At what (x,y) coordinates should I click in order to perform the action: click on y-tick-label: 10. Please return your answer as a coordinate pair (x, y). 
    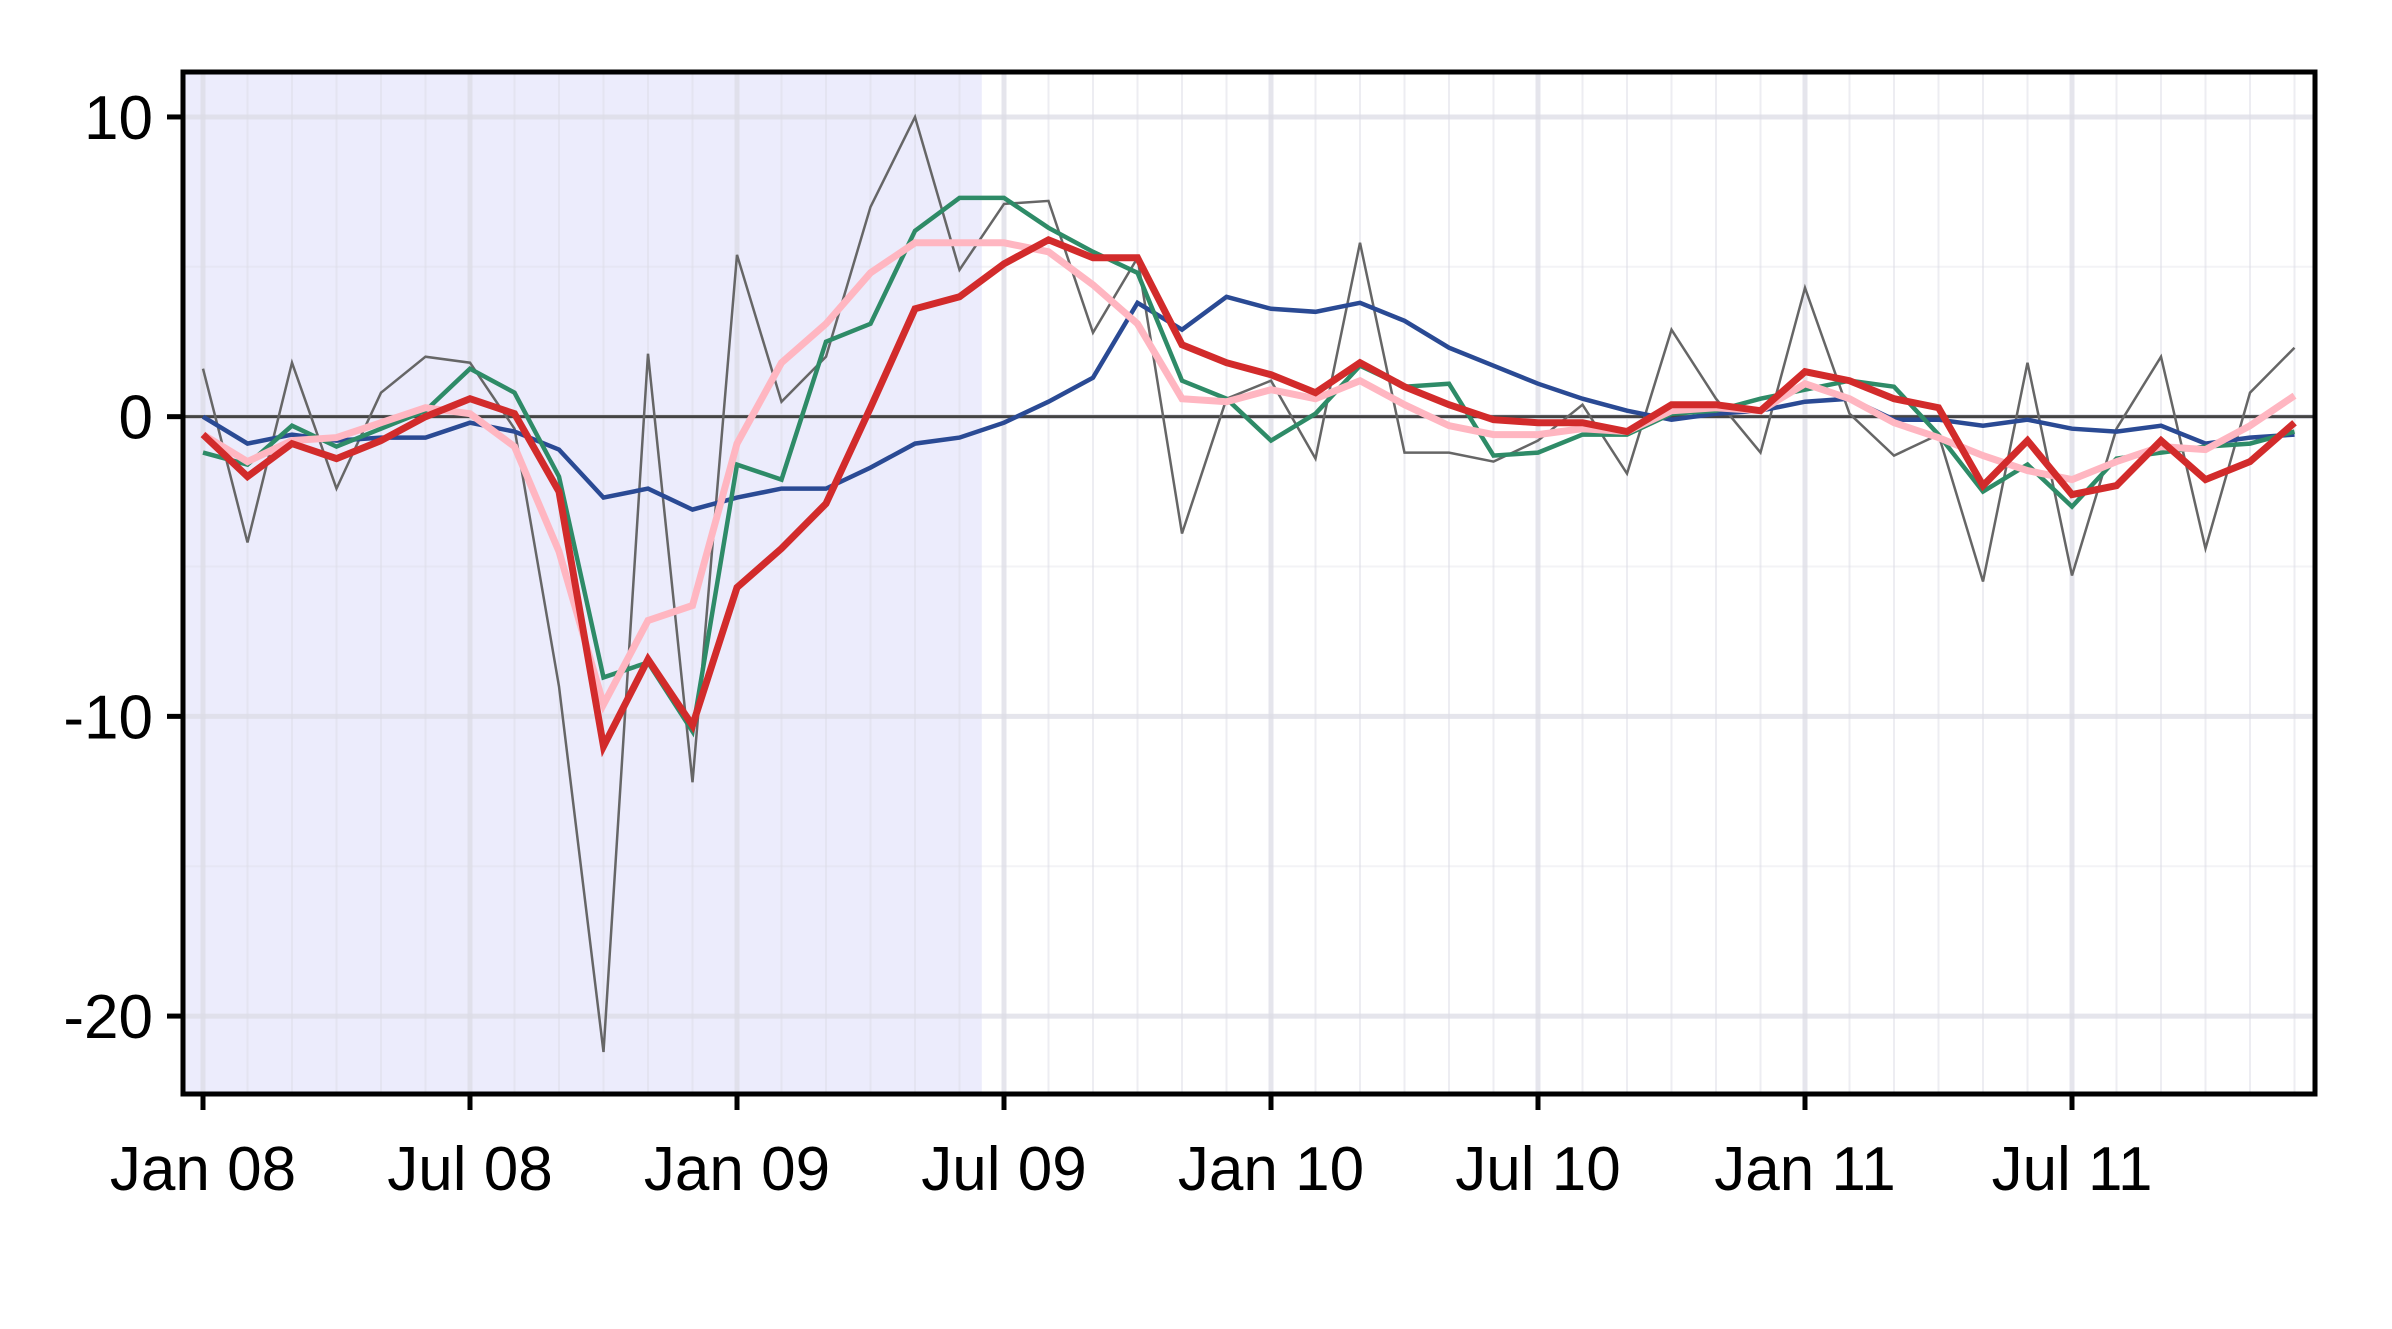
    Looking at the image, I should click on (118, 118).